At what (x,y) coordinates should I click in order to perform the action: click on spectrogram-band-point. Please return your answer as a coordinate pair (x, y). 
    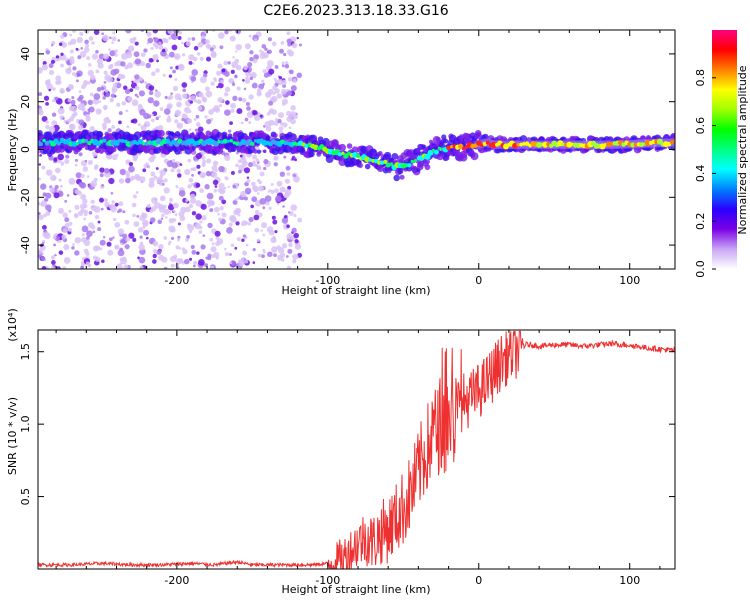
    Looking at the image, I should click on (485, 137).